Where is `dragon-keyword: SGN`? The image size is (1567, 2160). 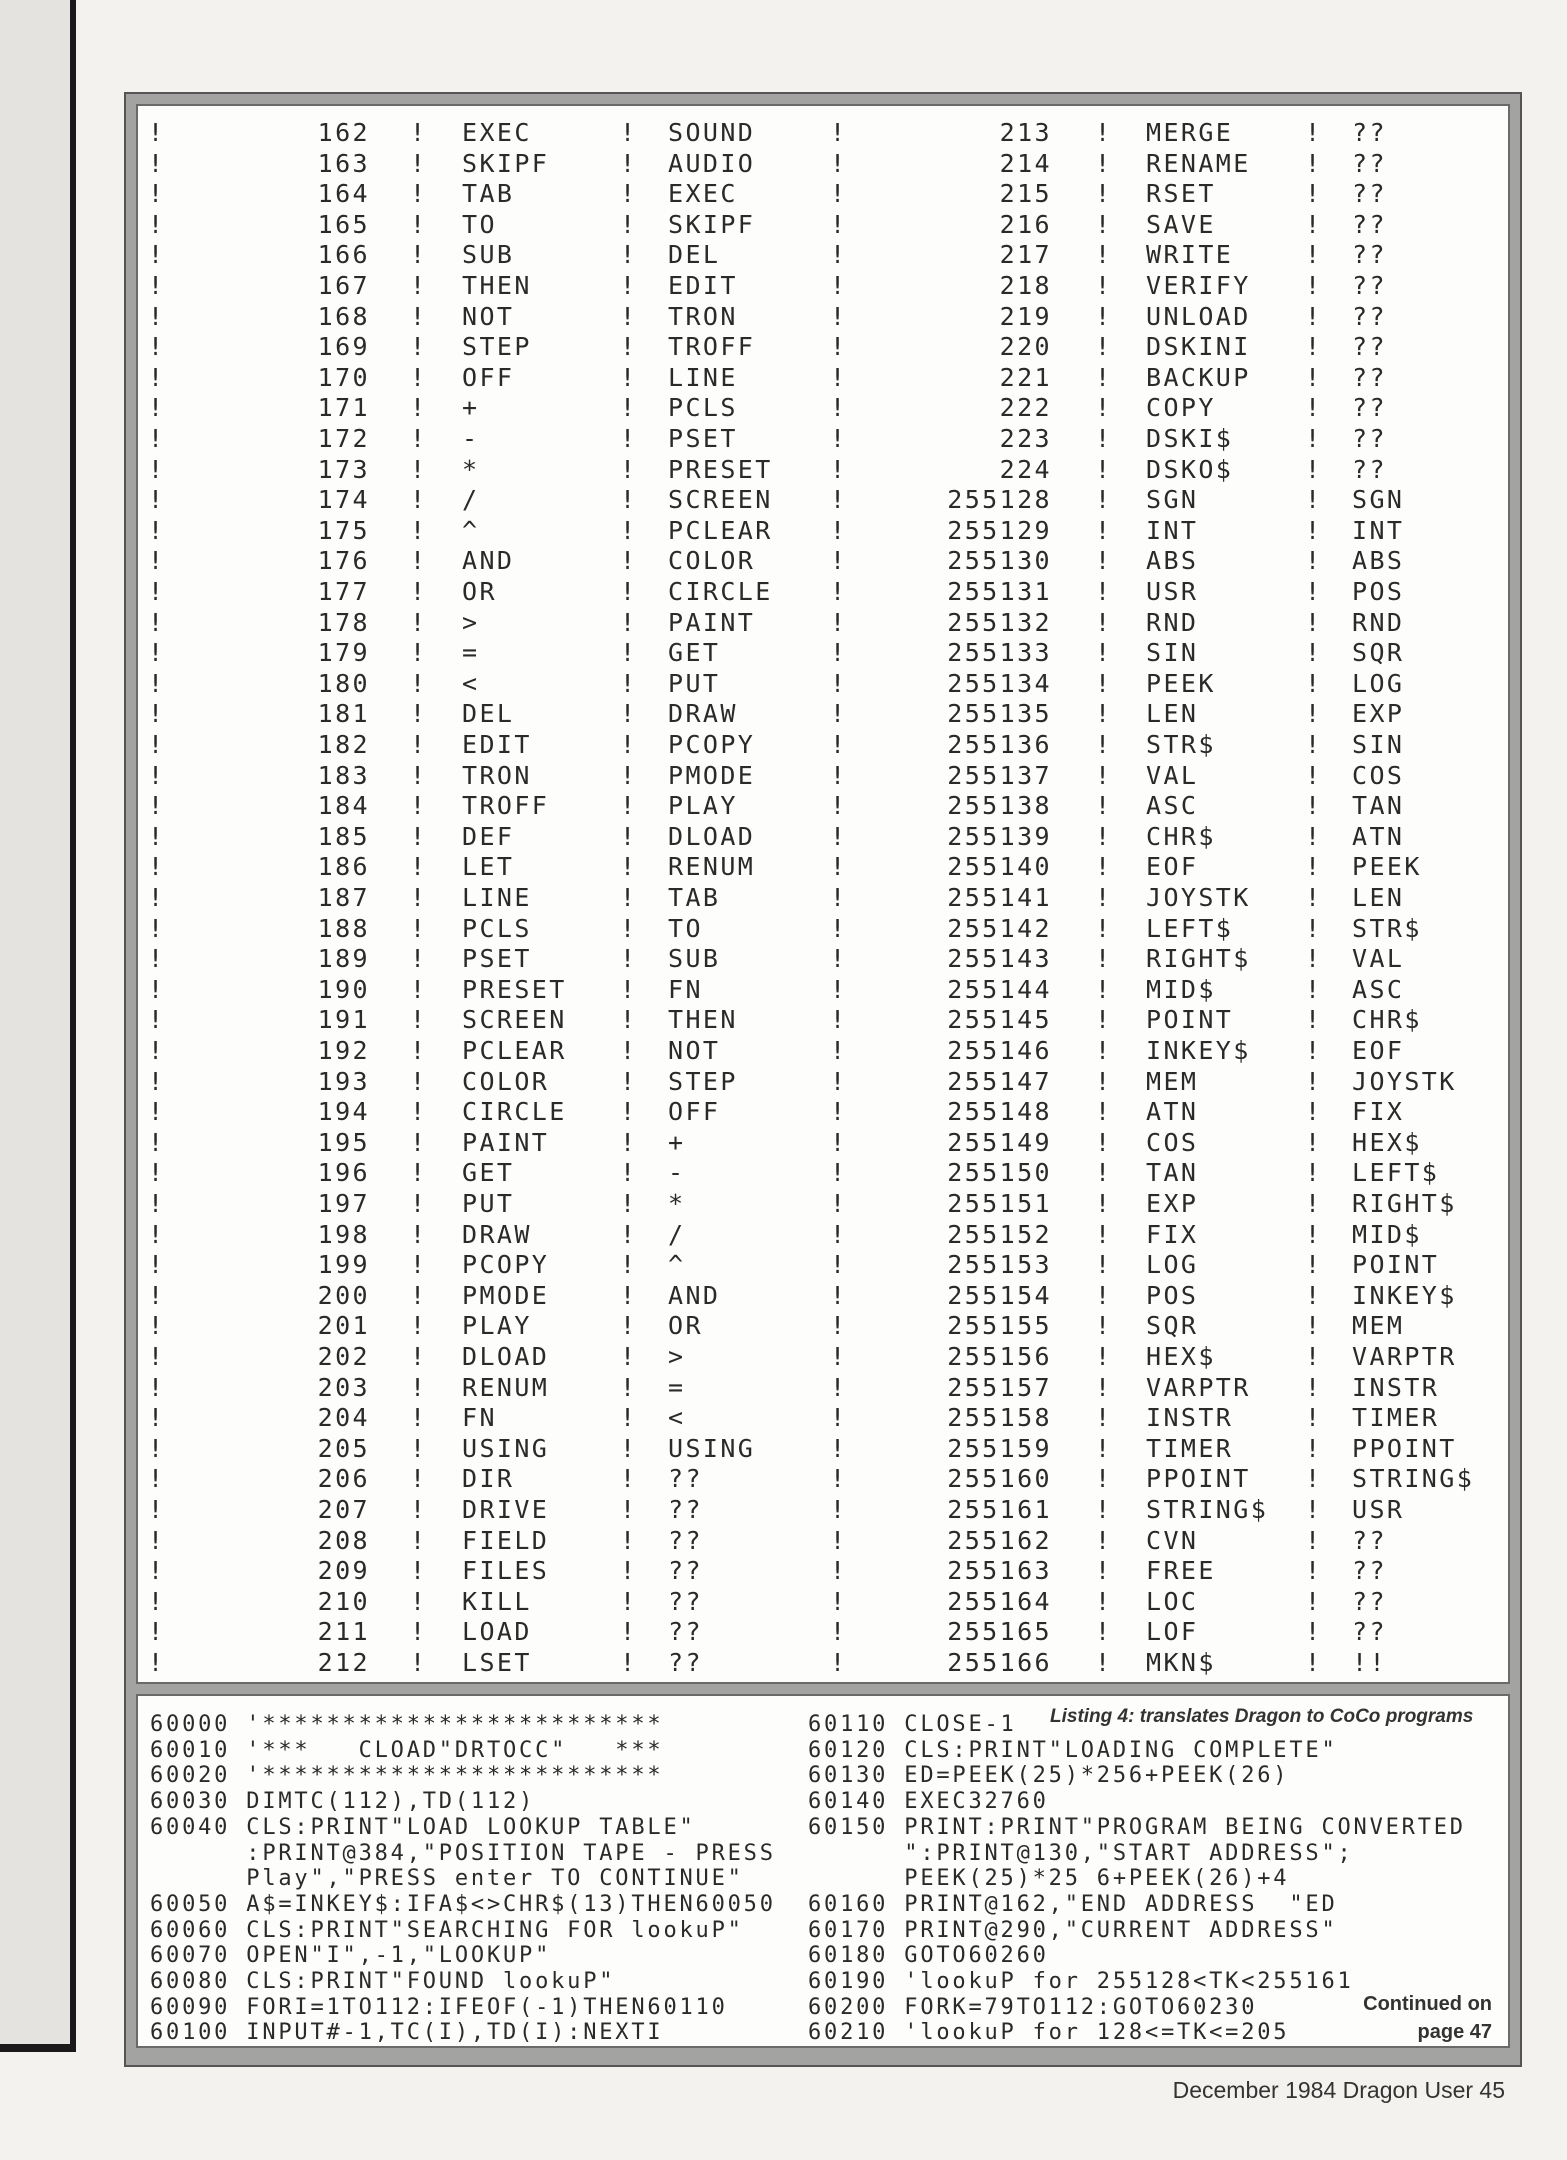 dragon-keyword: SGN is located at coordinates (1172, 500).